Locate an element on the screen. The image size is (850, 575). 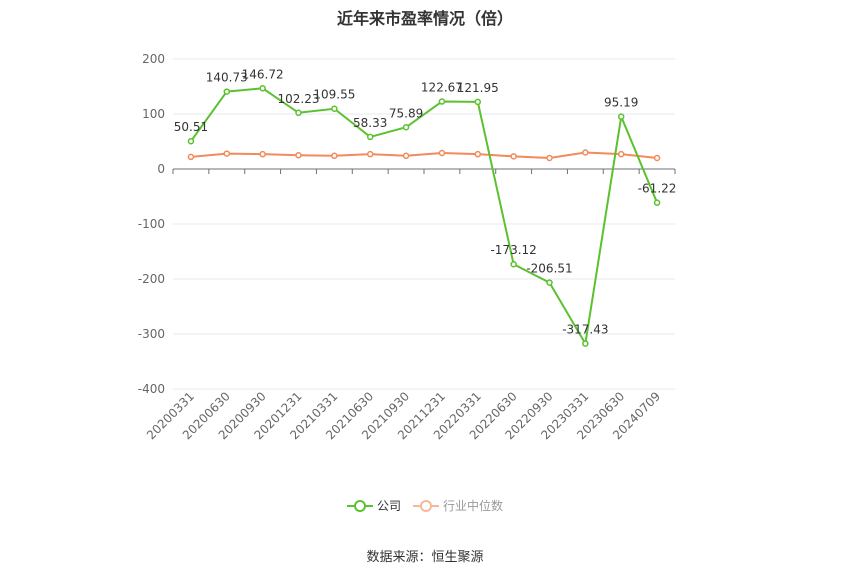
data-label: 58.33 is located at coordinates (370, 123).